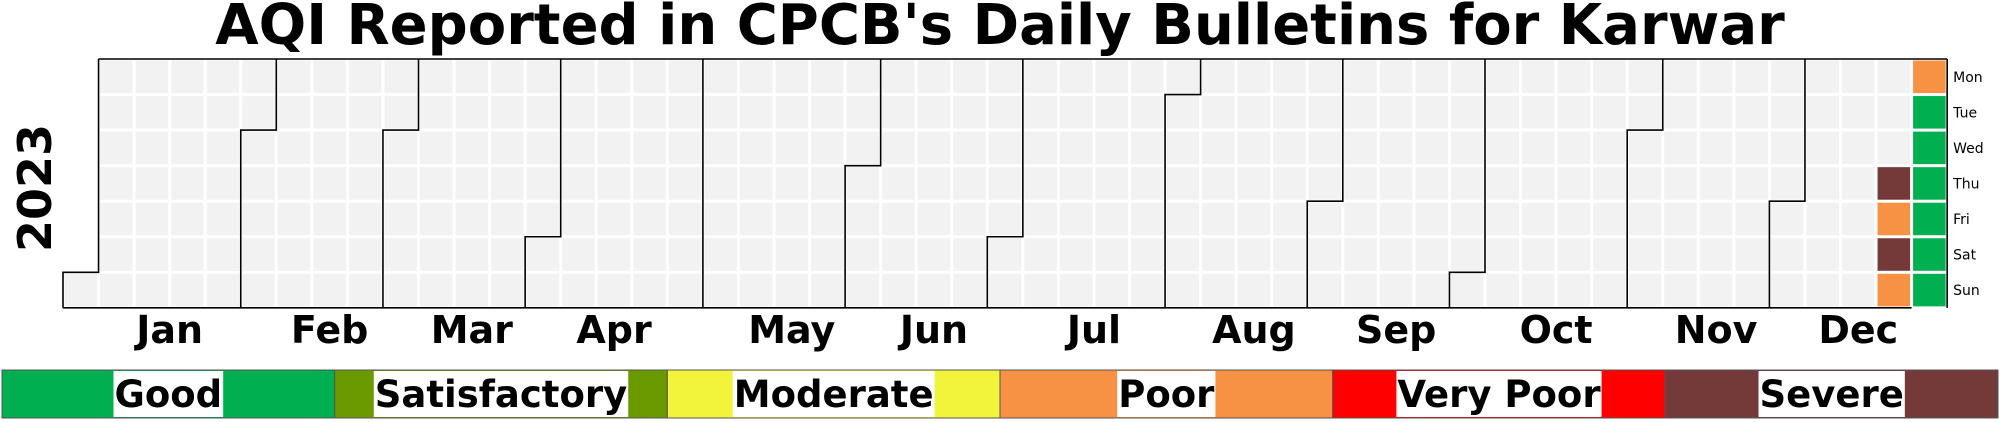 This screenshot has height=422, width=2000. I want to click on month-label-jan: Jan, so click(168, 330).